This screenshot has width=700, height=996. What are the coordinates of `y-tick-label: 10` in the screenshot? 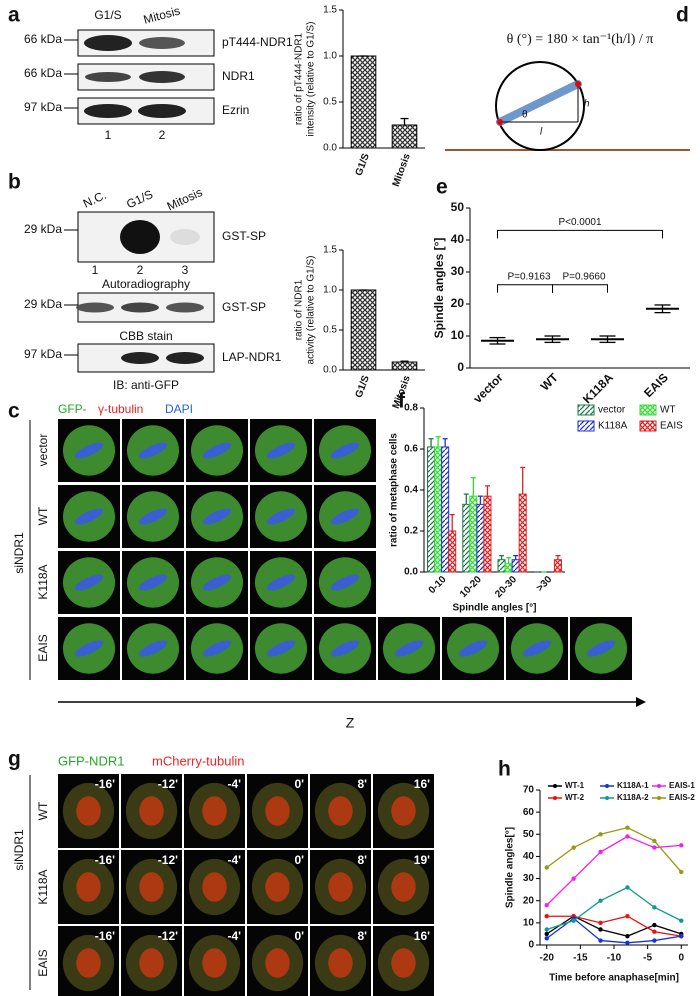 It's located at (458, 335).